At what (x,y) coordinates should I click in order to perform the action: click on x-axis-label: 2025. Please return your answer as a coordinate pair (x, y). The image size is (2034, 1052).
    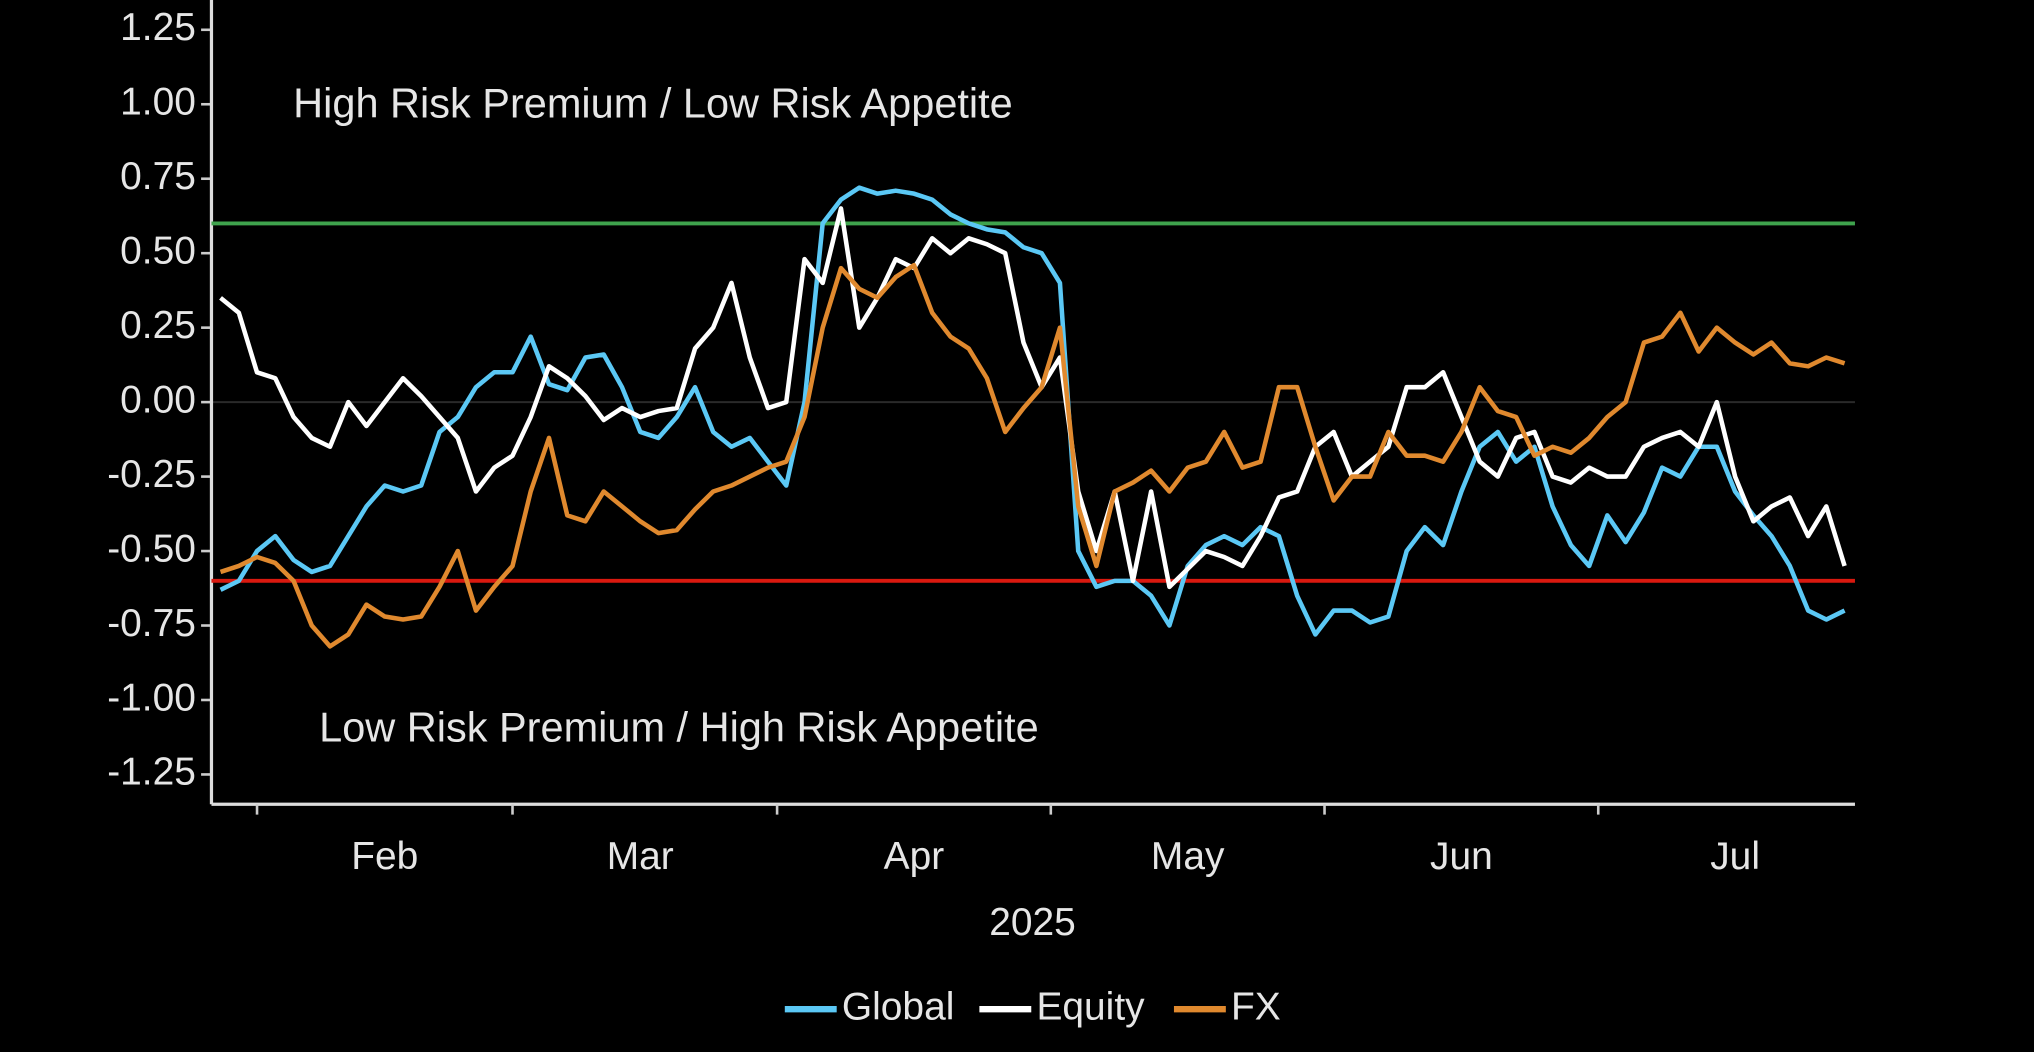
    Looking at the image, I should click on (1032, 922).